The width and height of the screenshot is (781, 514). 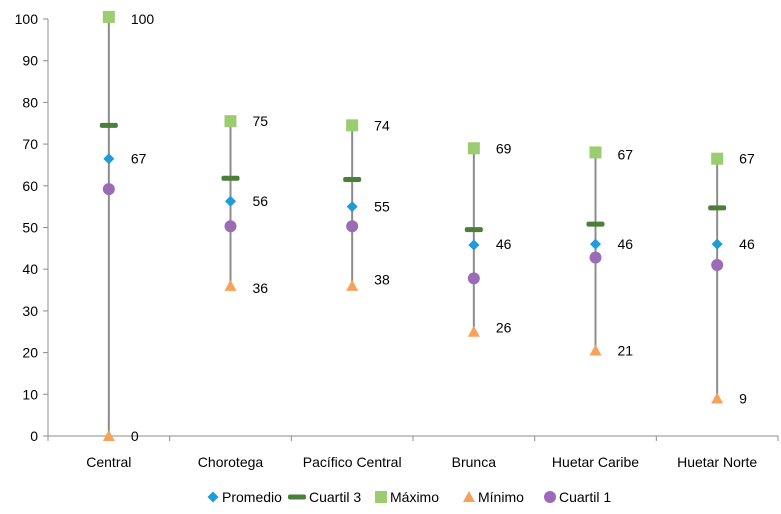 What do you see at coordinates (108, 462) in the screenshot?
I see `x-tick-label: Central` at bounding box center [108, 462].